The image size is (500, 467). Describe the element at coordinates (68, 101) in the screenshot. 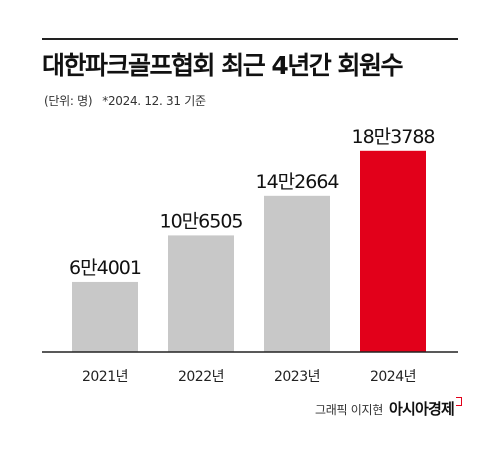

I see `unit-note: (단위: 명)` at that location.